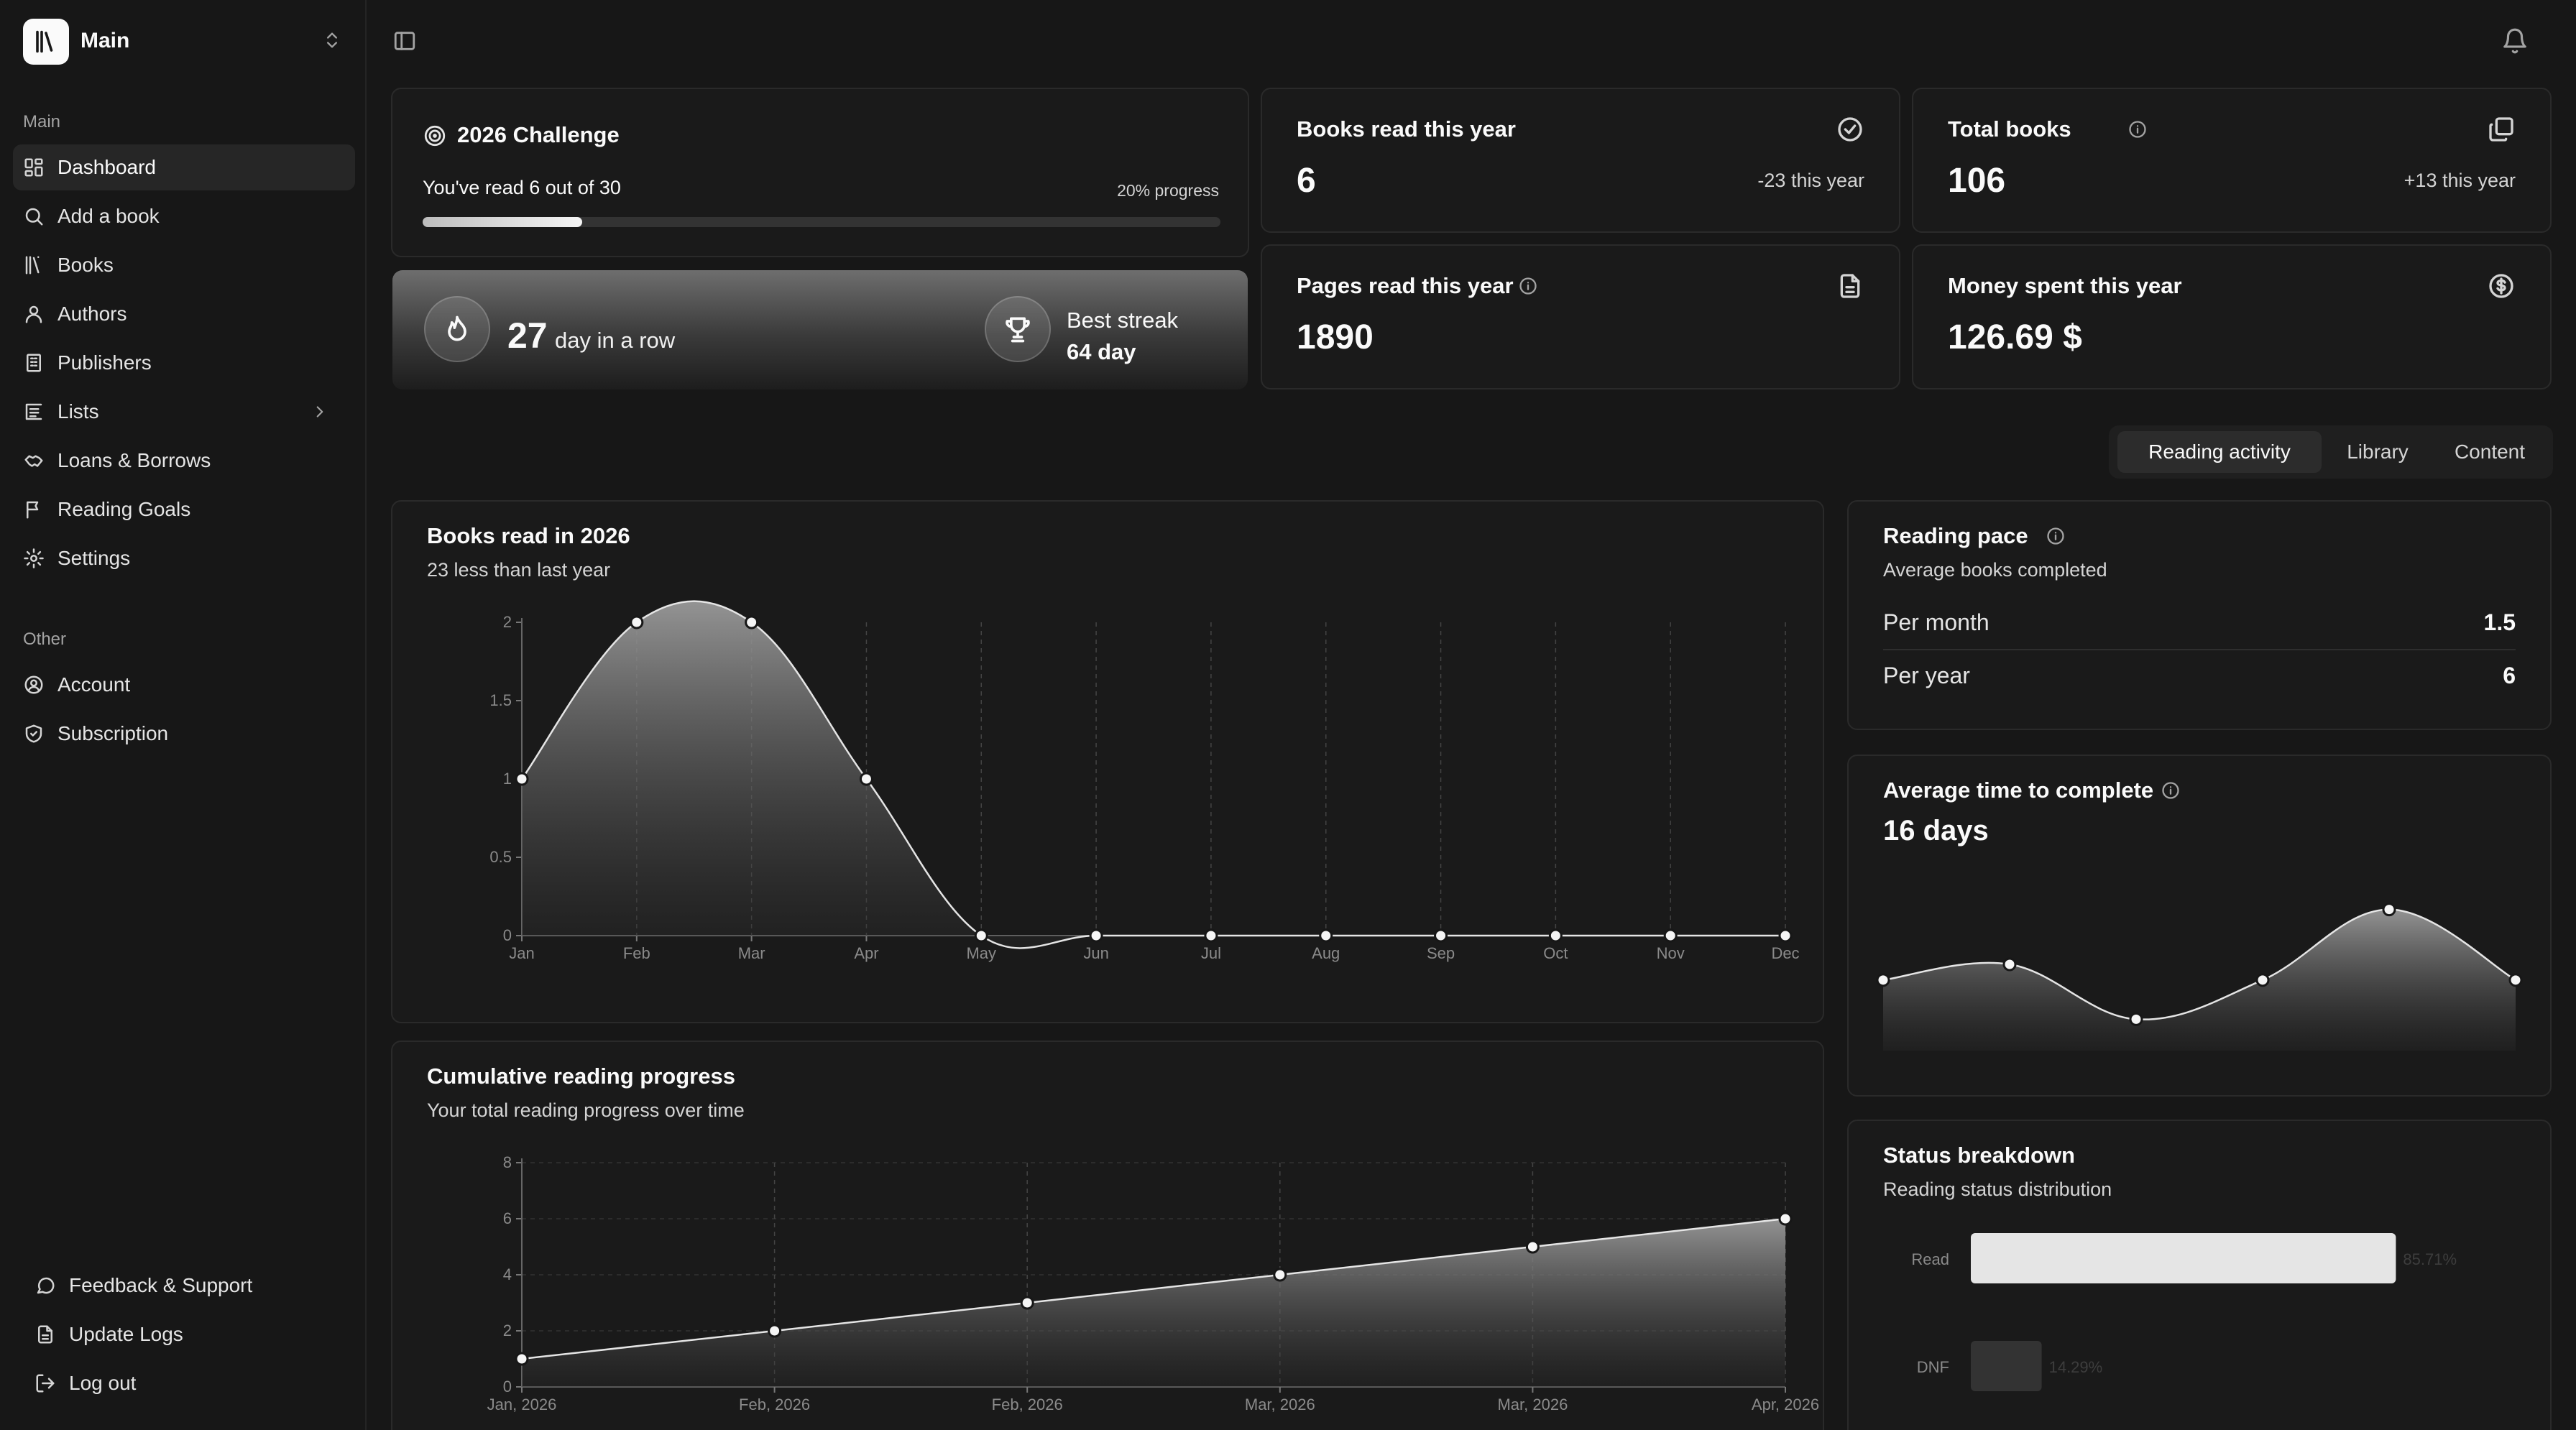 This screenshot has width=2576, height=1430. I want to click on pace-label: Per year, so click(1926, 675).